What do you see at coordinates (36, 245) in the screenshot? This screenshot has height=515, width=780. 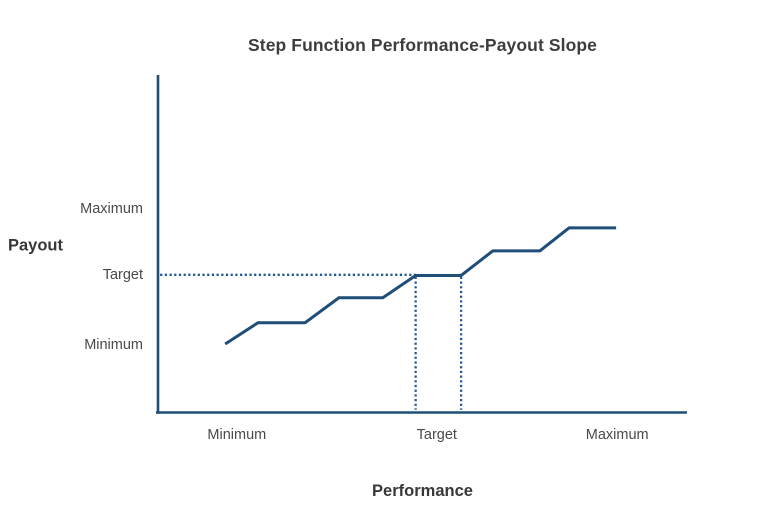 I see `y-axis-title: Payout` at bounding box center [36, 245].